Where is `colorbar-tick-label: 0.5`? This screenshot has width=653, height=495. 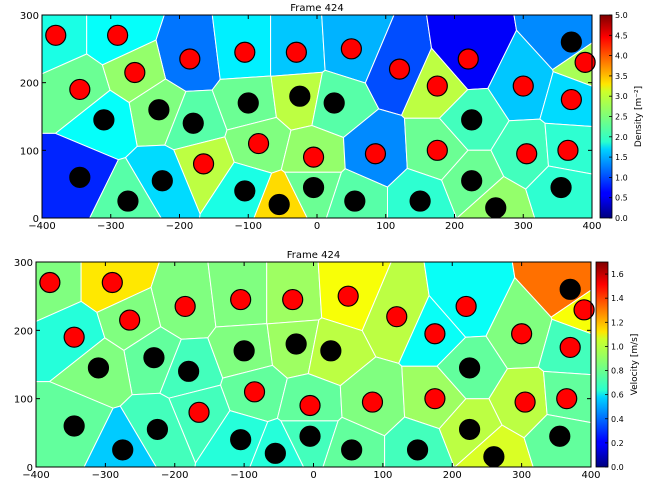
colorbar-tick-label: 0.5 is located at coordinates (621, 198).